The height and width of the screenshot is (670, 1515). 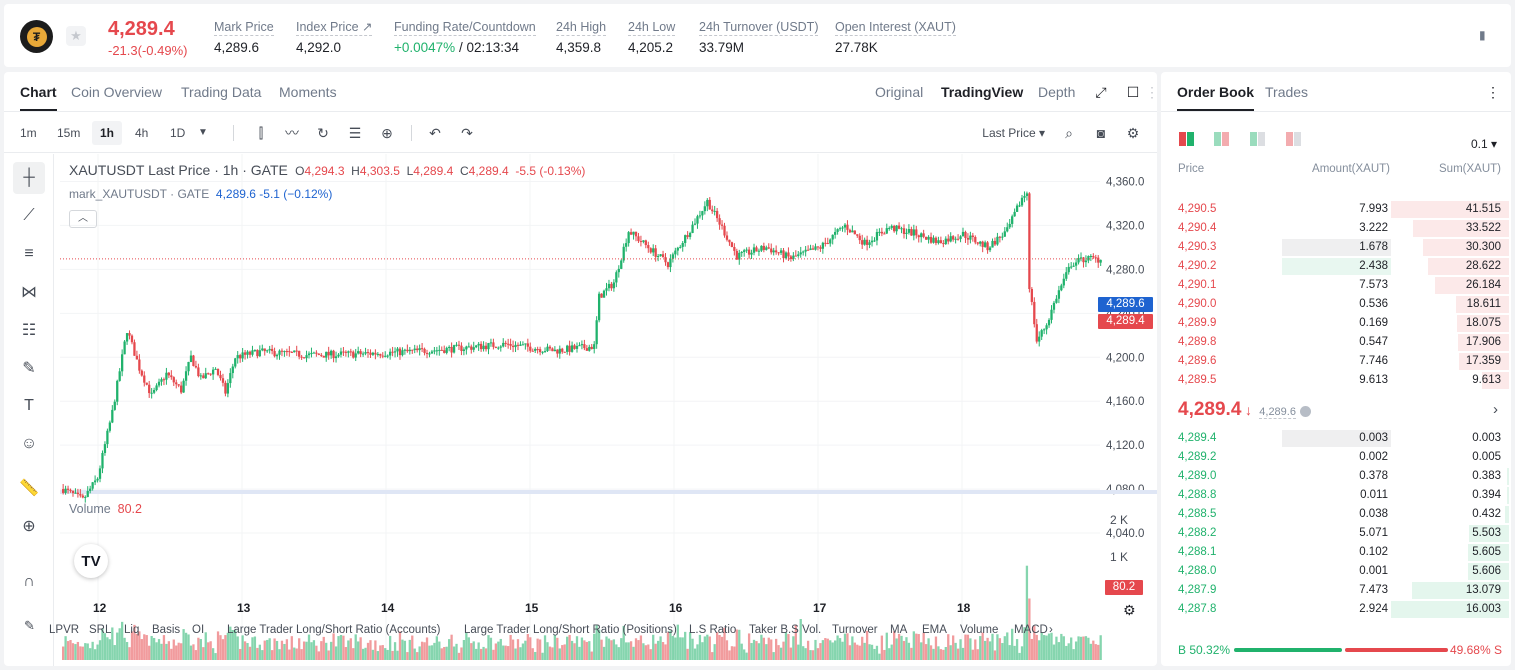 I want to click on drag-handle-icon: ⋮, so click(x=1151, y=92).